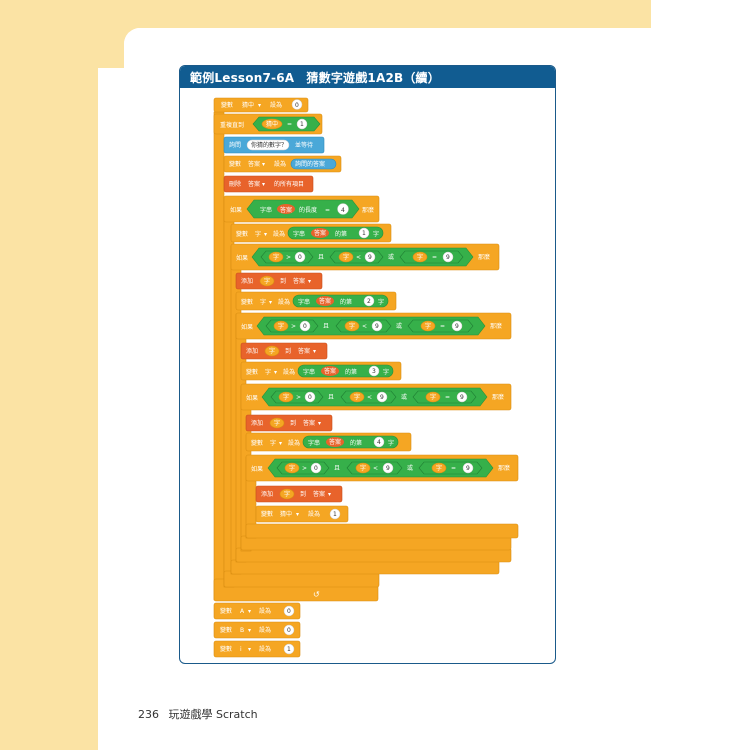 This screenshot has height=750, width=750. I want to click on block-if-cond-1: 如果 字 > 0 且 字 < 9 或 字 = 9 那麼, so click(365, 257).